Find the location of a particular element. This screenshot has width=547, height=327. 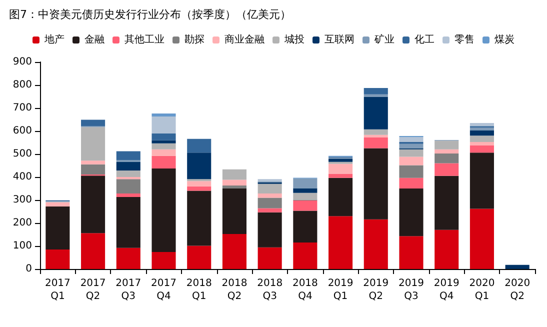

x-tick-label: 2017 Q1 is located at coordinates (57, 290).